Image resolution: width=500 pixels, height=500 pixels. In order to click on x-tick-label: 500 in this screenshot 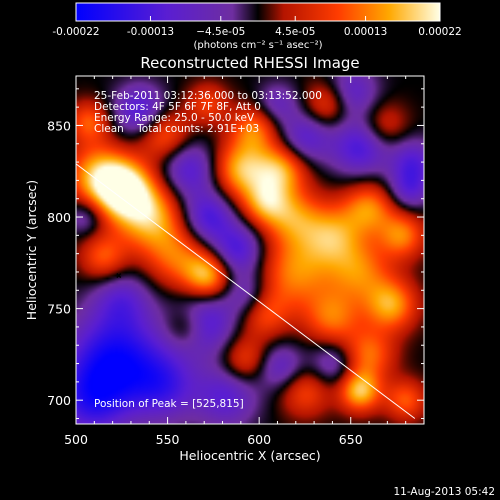, I will do `click(76, 439)`.